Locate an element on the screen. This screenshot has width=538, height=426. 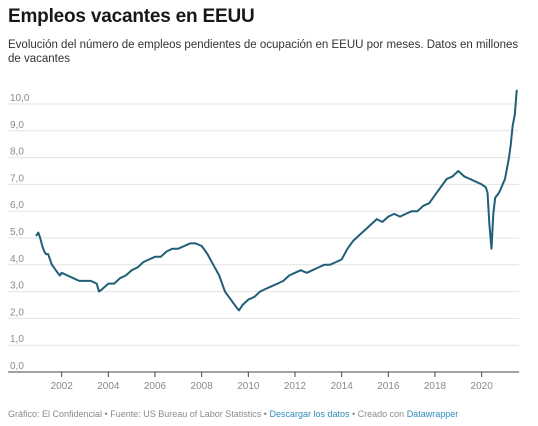
datawrapper-link: Datawrapper is located at coordinates (432, 414).